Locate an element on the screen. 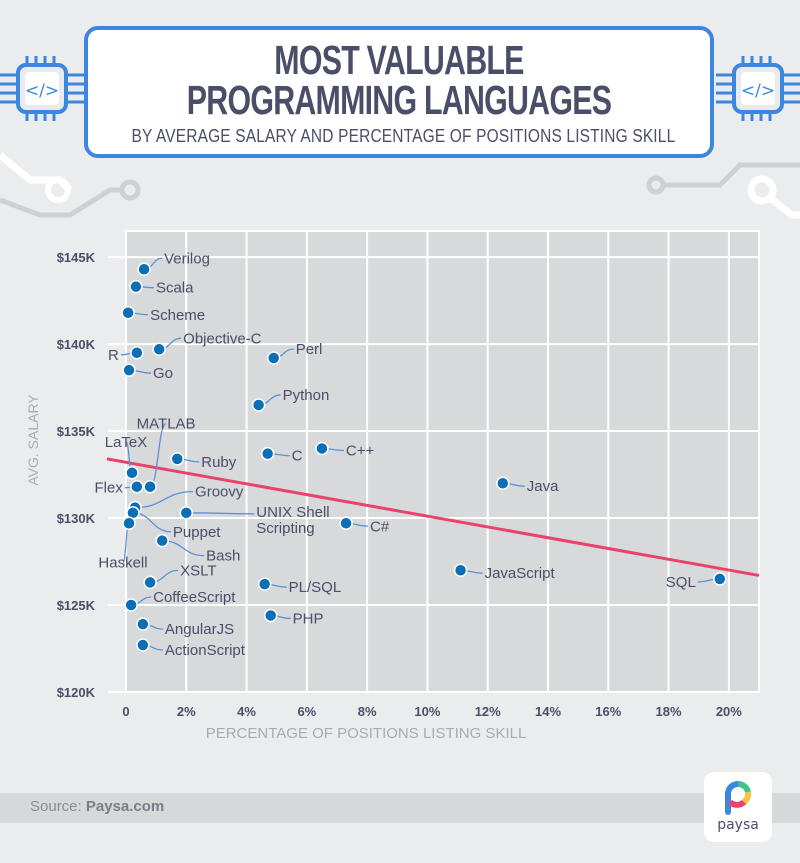 The width and height of the screenshot is (800, 863). chip-left is located at coordinates (42, 88).